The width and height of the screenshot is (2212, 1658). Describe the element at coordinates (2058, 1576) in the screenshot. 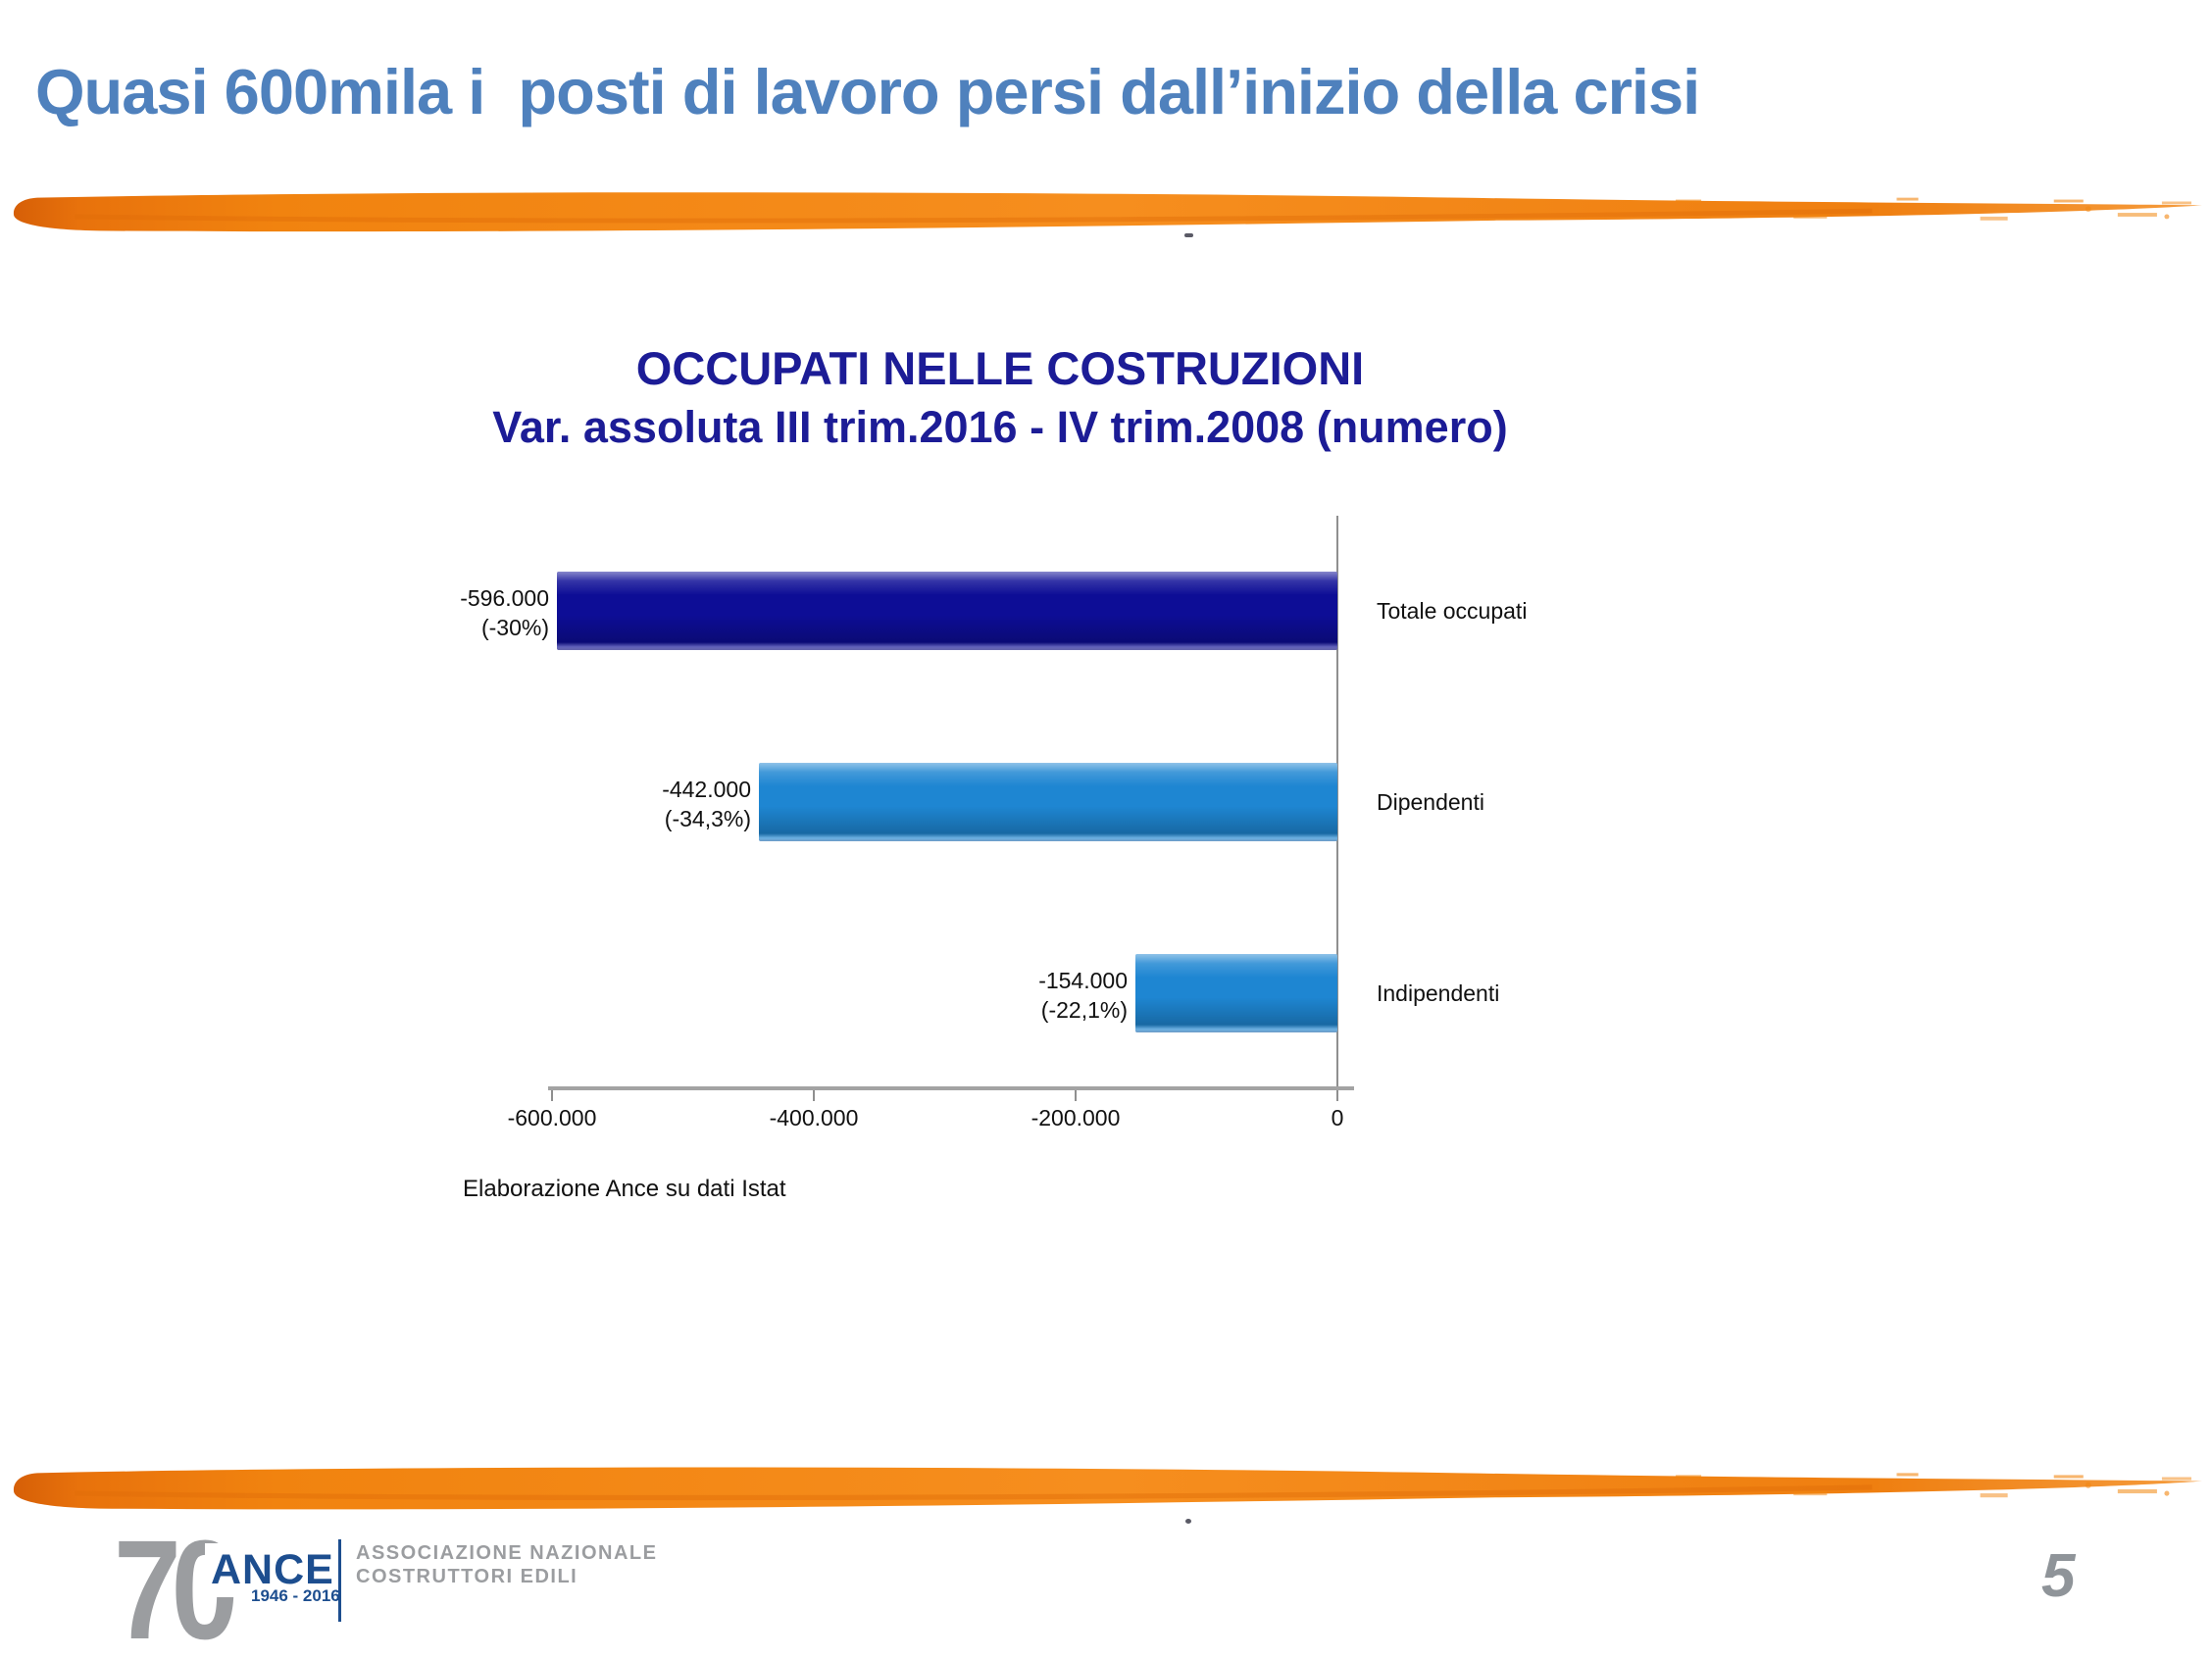

I see `page-number: 5` at that location.